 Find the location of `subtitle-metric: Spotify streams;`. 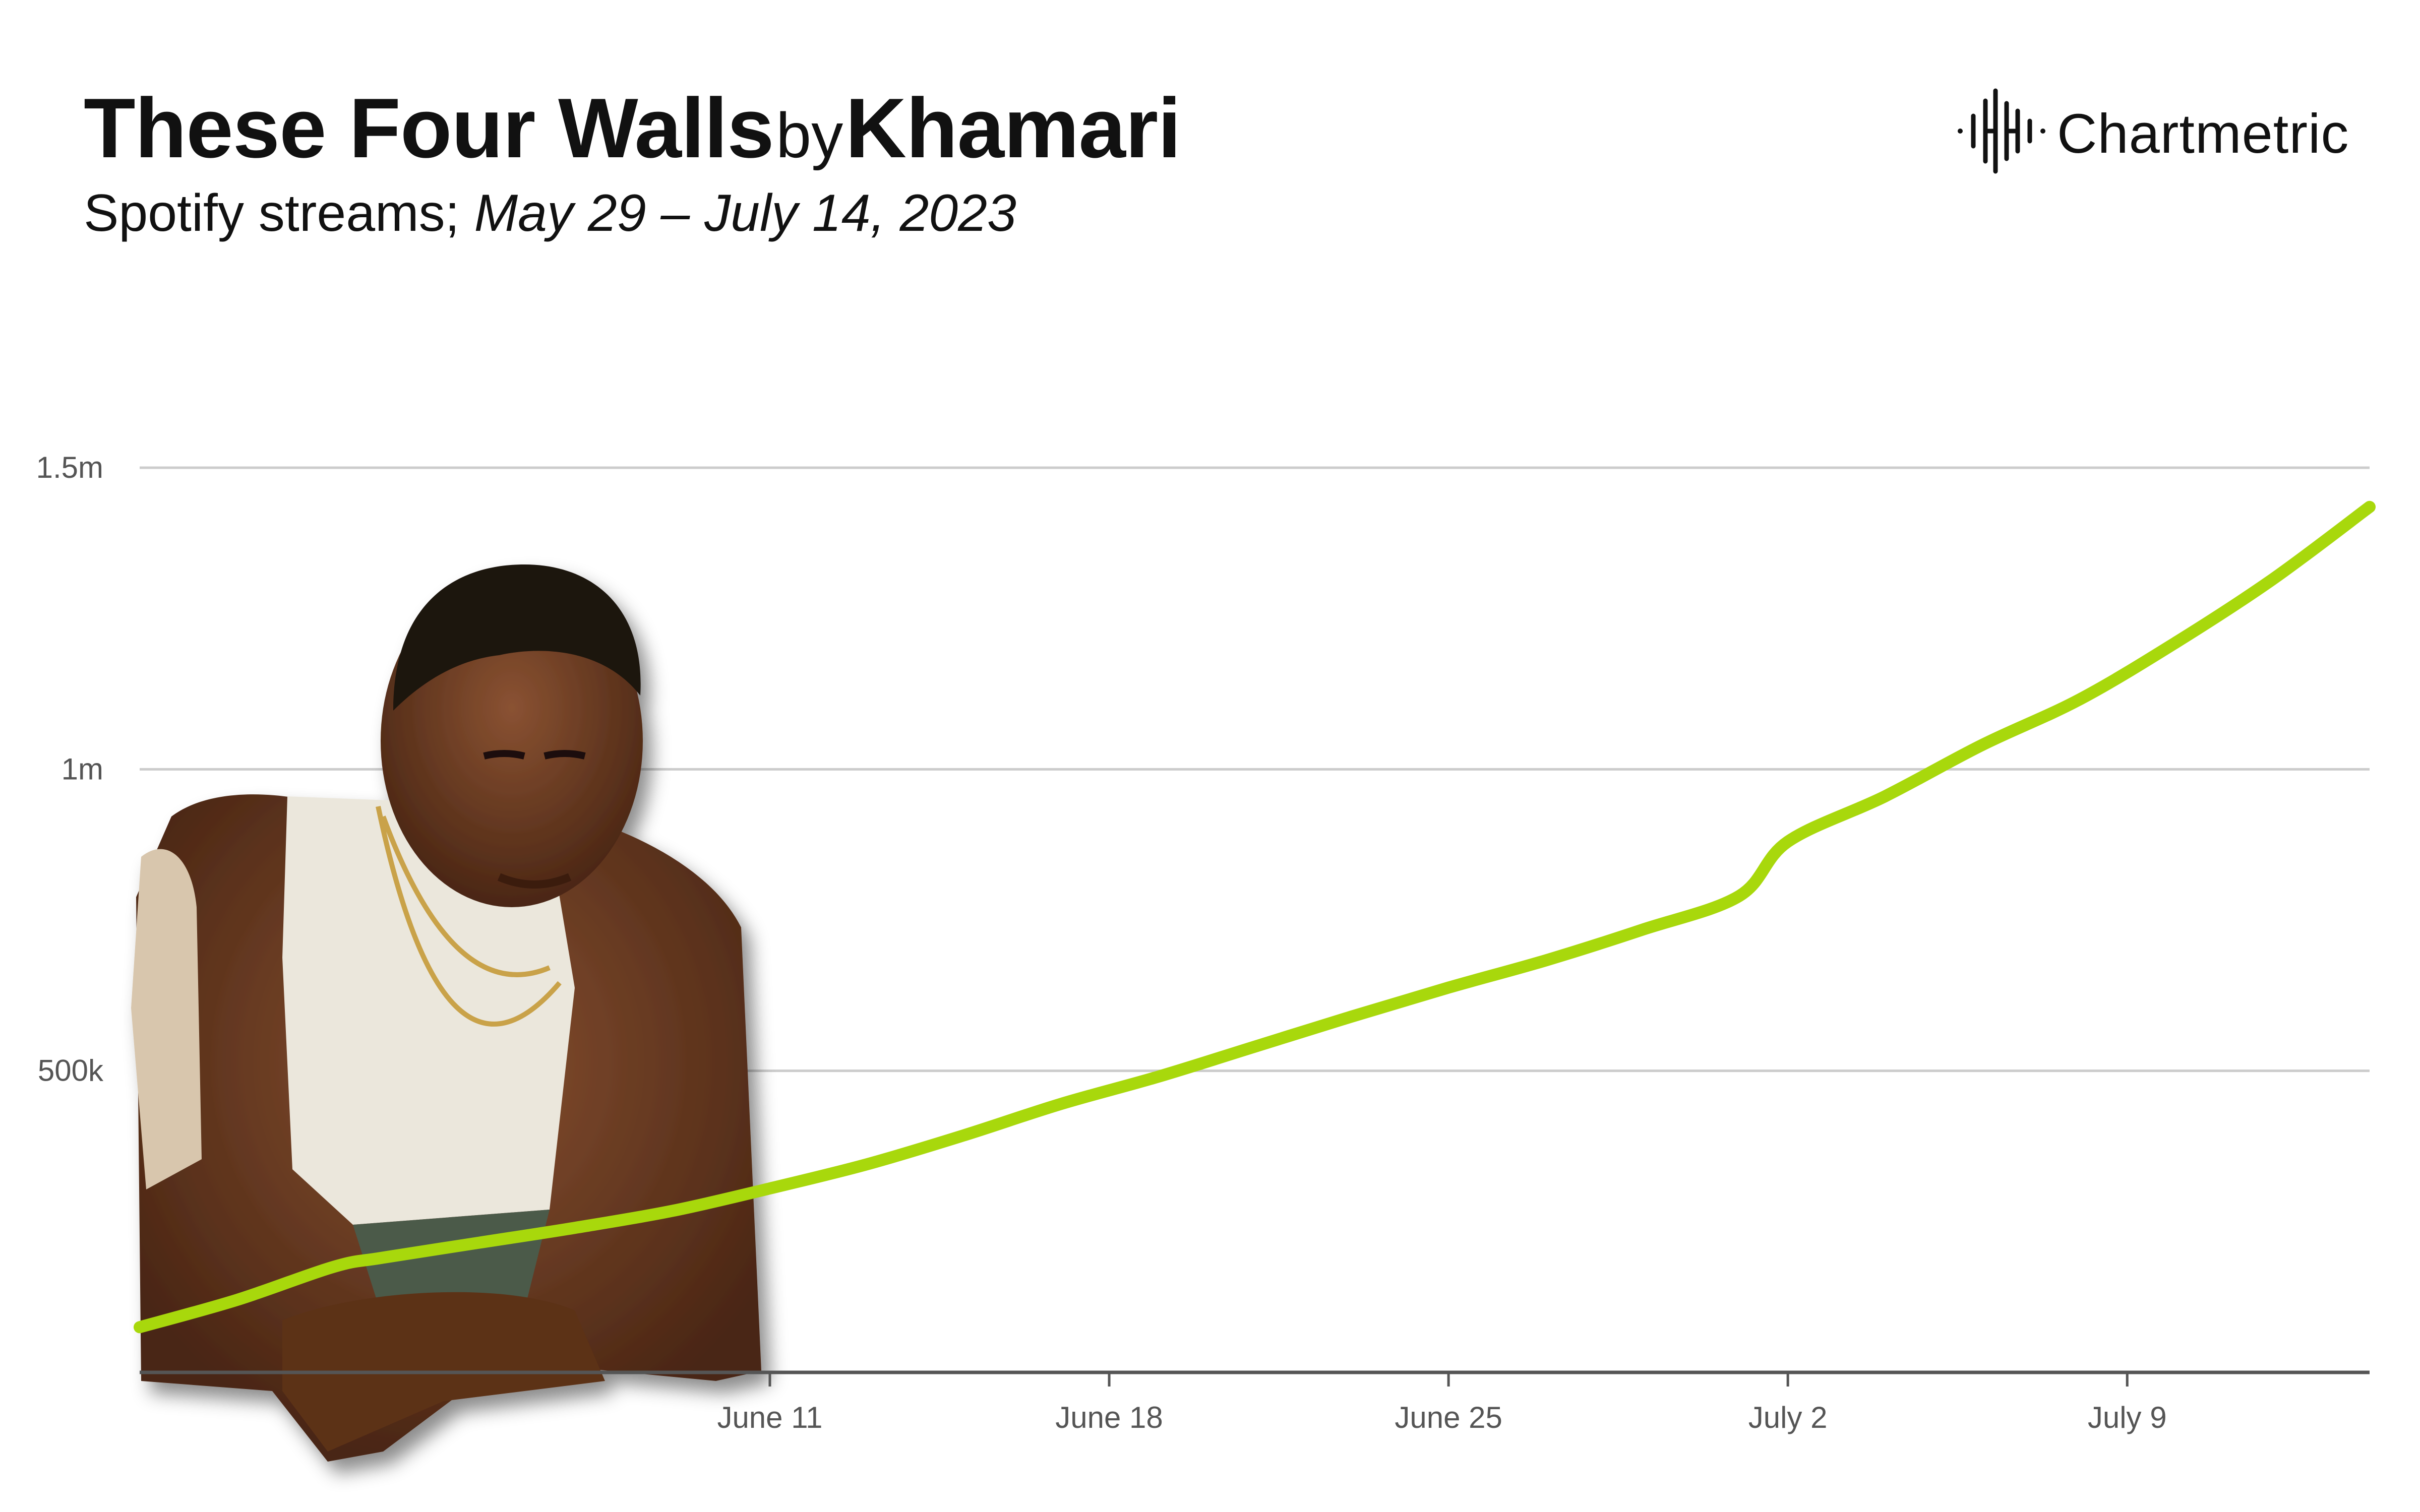

subtitle-metric: Spotify streams; is located at coordinates (272, 213).